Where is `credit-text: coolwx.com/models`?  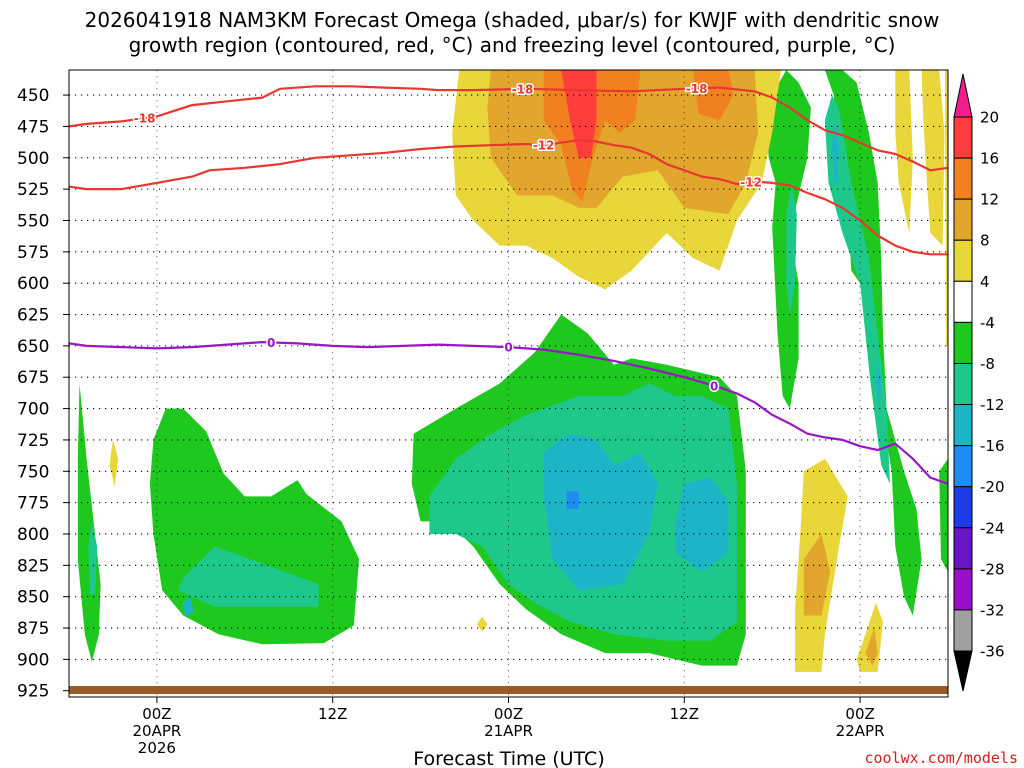
credit-text: coolwx.com/models is located at coordinates (941, 758).